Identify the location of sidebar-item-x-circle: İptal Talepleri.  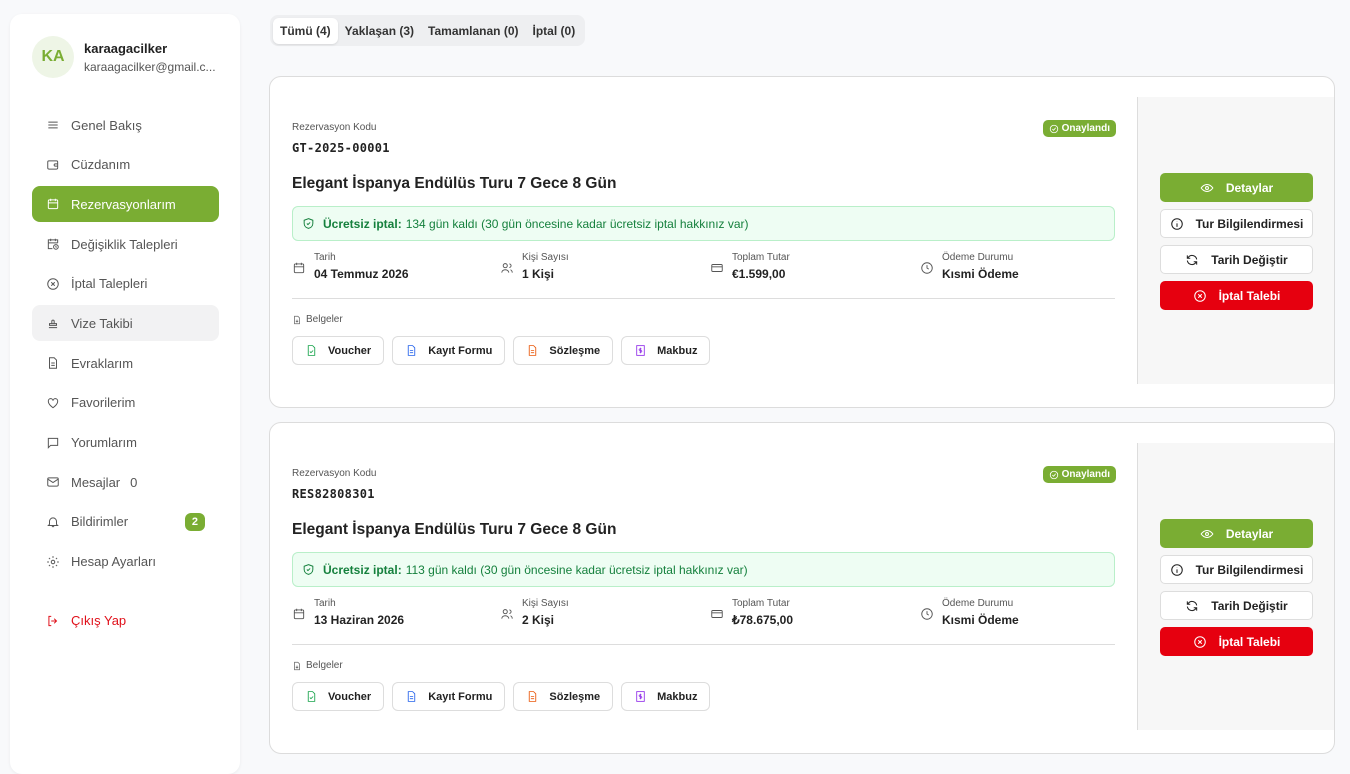
(125, 284).